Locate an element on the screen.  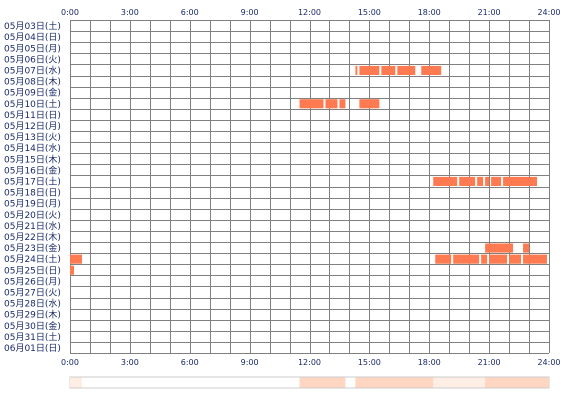
bottom-tick-label: 18:00 is located at coordinates (429, 362).